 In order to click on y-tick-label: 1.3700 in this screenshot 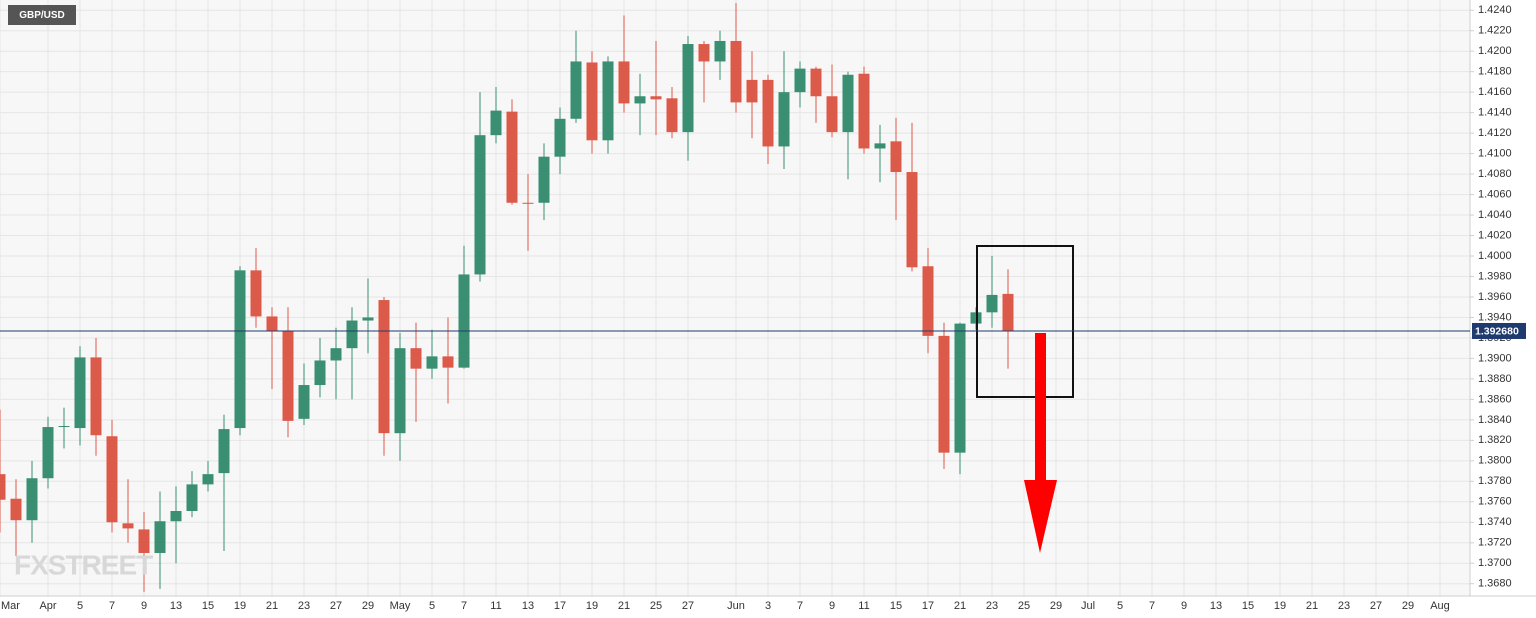, I will do `click(1495, 563)`.